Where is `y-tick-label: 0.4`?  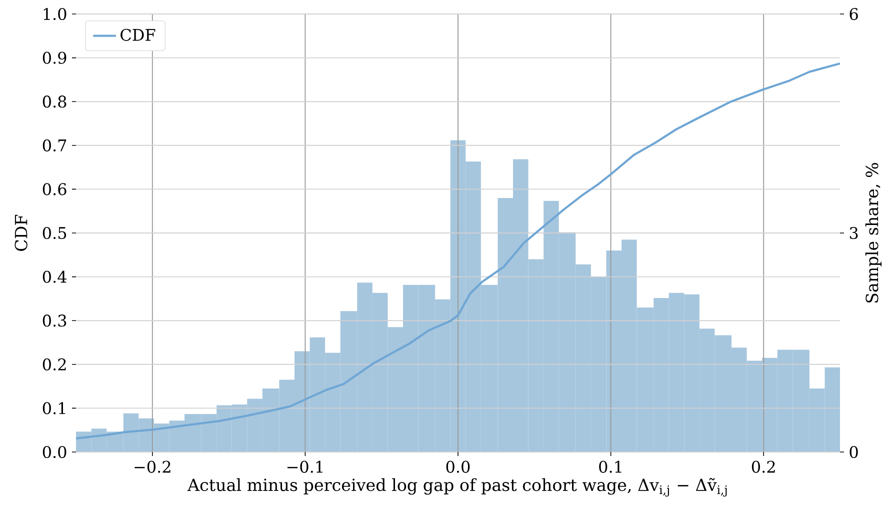
y-tick-label: 0.4 is located at coordinates (54, 276).